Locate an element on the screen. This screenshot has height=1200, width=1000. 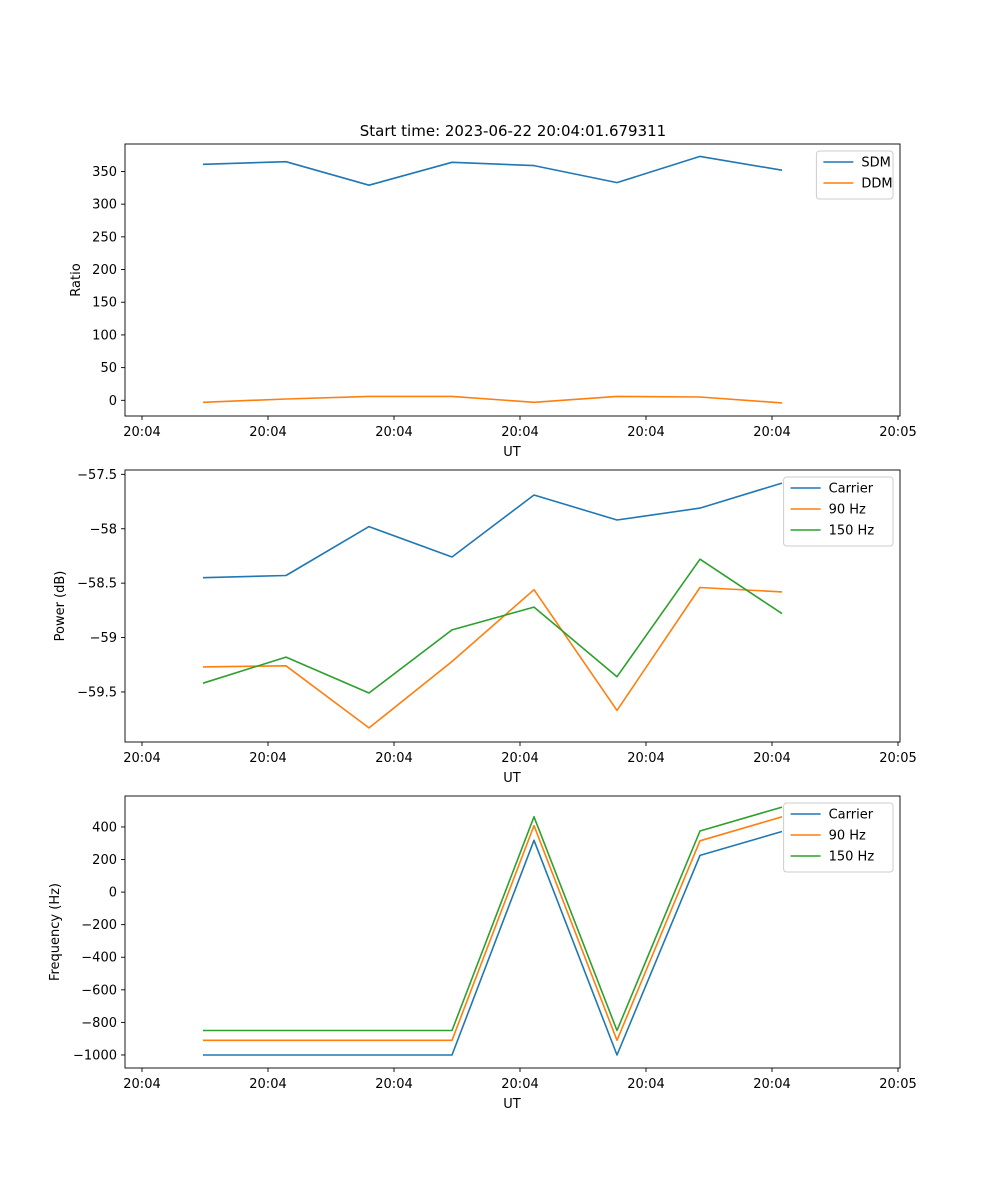
y-tick-label: −59.5 is located at coordinates (97, 692).